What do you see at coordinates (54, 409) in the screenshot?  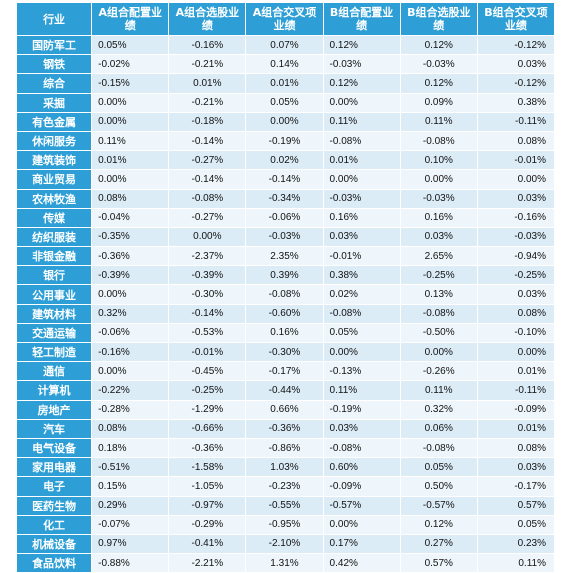 I see `industry-cell: 房地产` at bounding box center [54, 409].